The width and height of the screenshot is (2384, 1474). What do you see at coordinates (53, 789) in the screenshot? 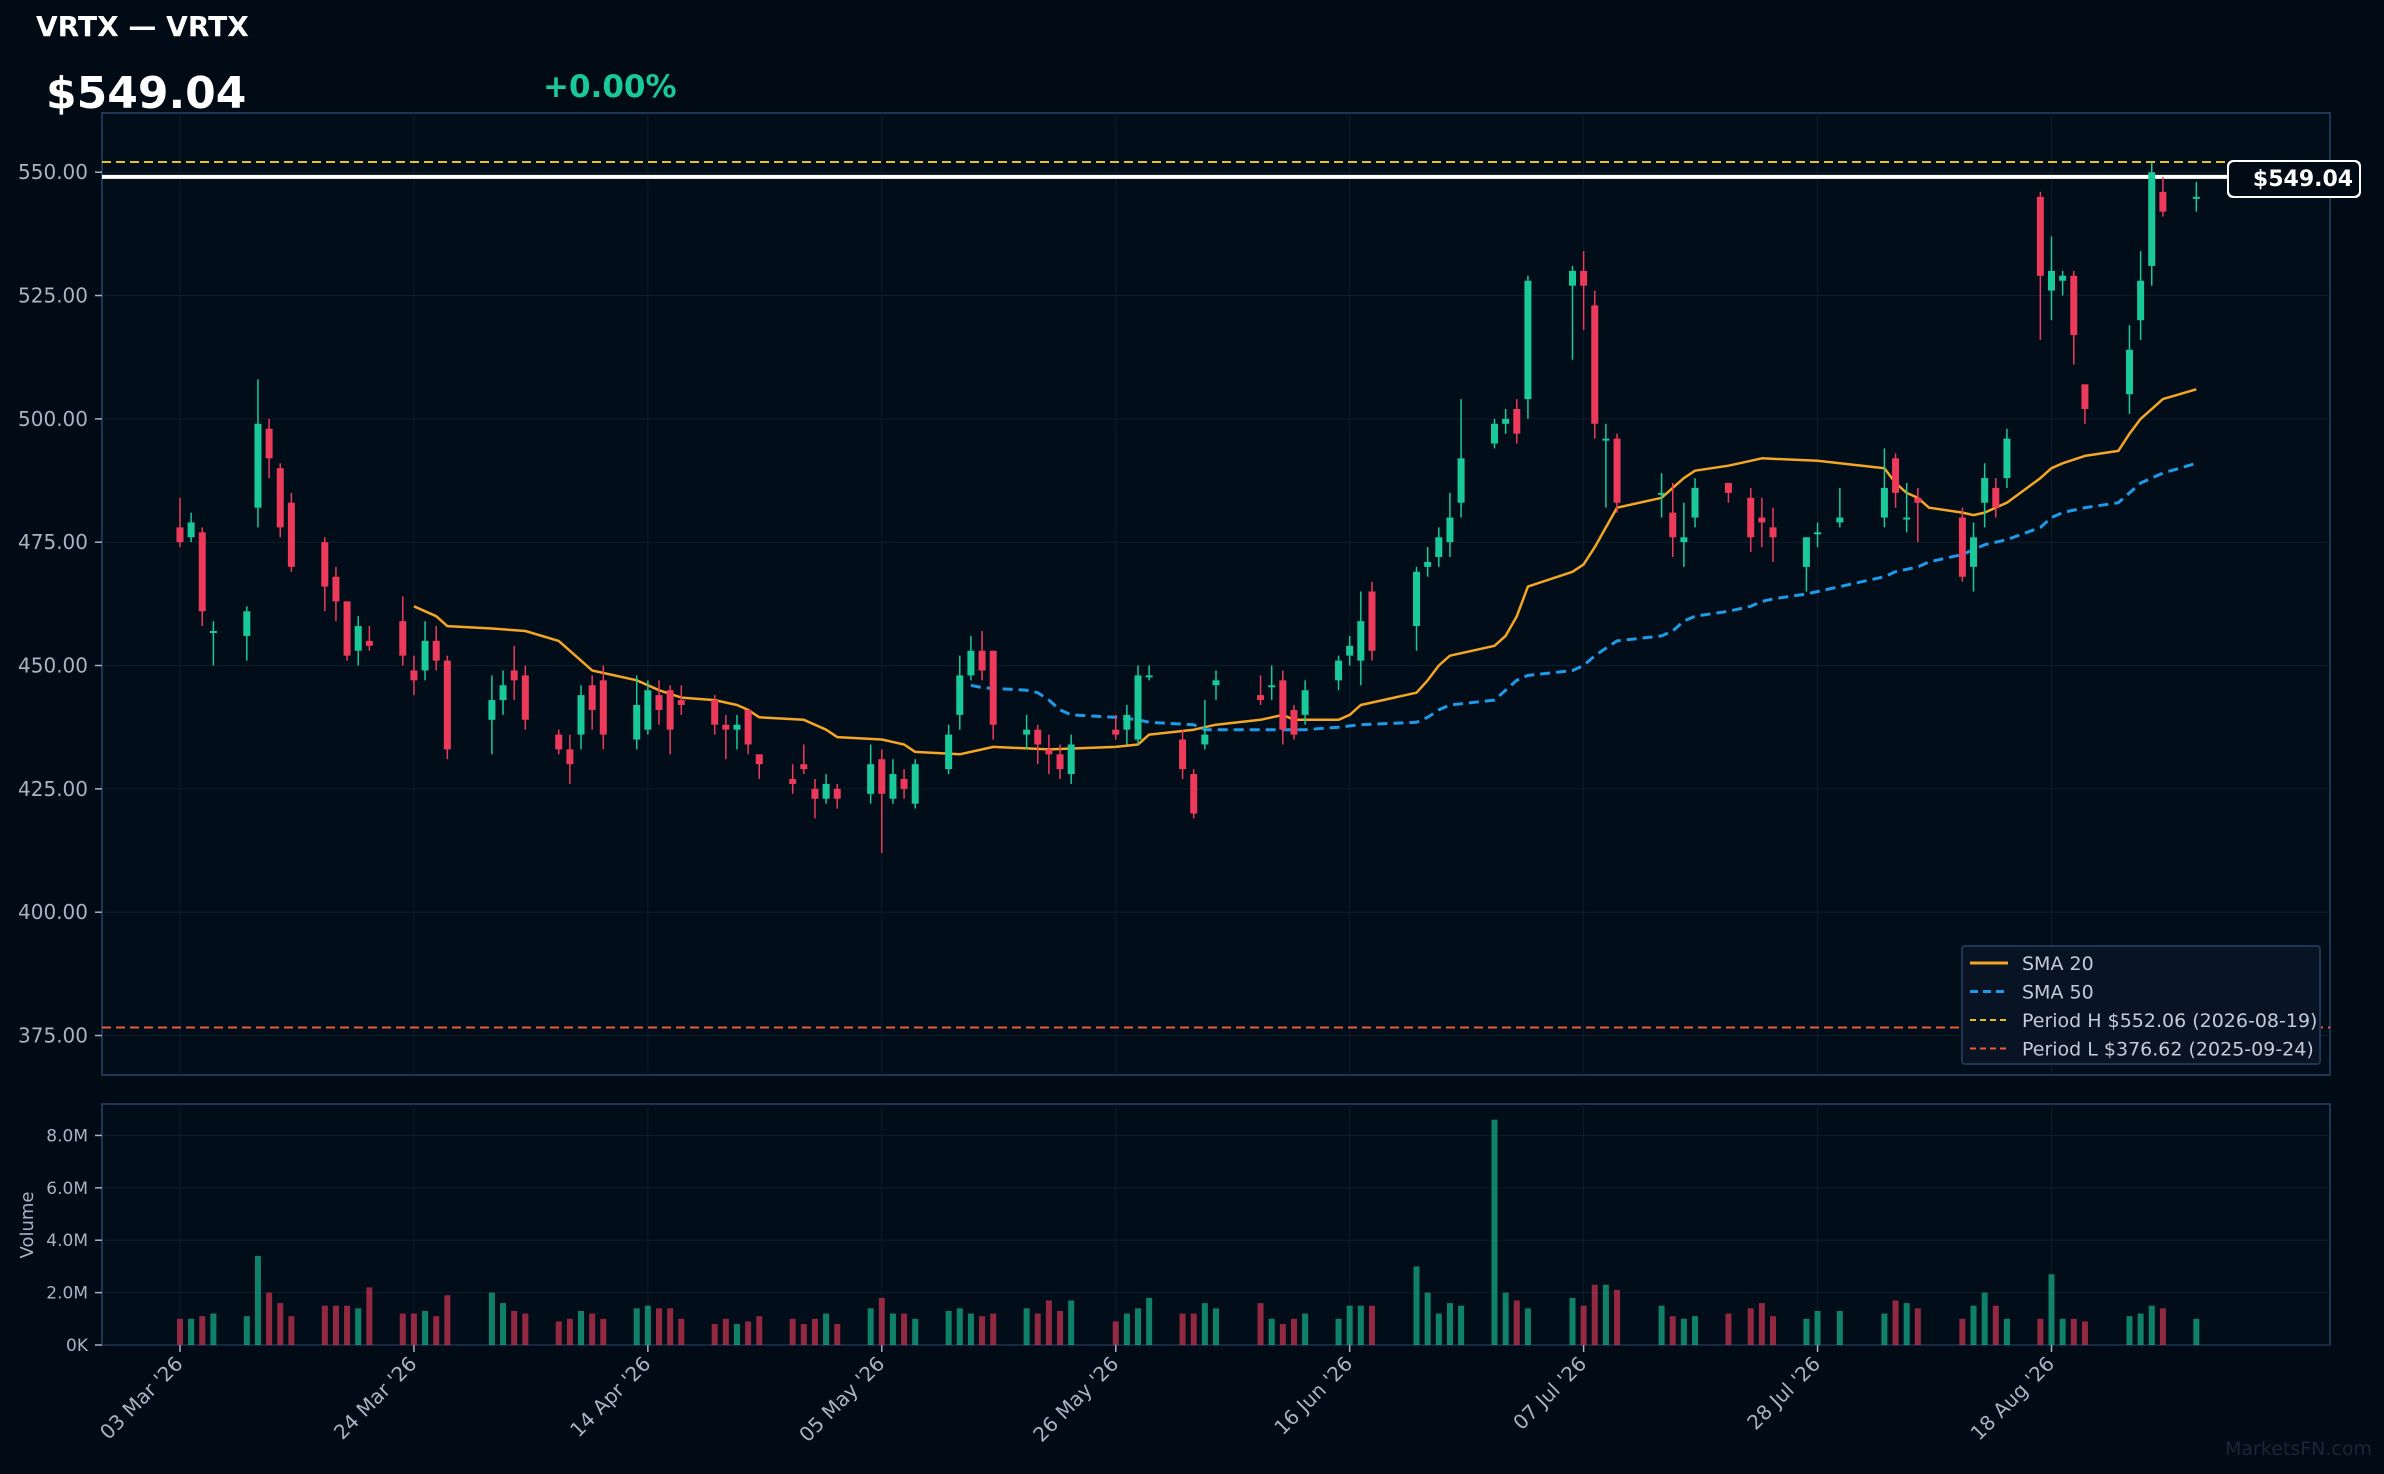
I see `price-tick-label: 425.00` at bounding box center [53, 789].